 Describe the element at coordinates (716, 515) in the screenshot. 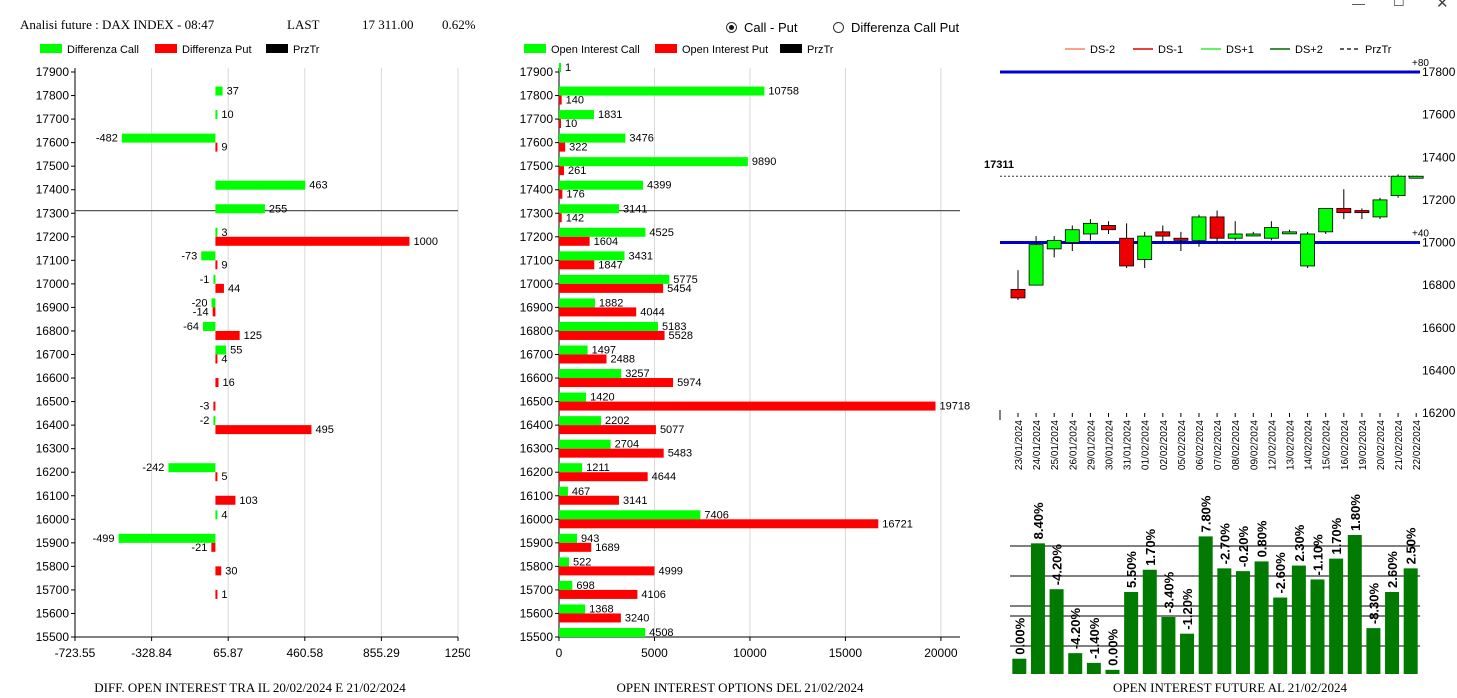

I see `data-label: 7406` at that location.